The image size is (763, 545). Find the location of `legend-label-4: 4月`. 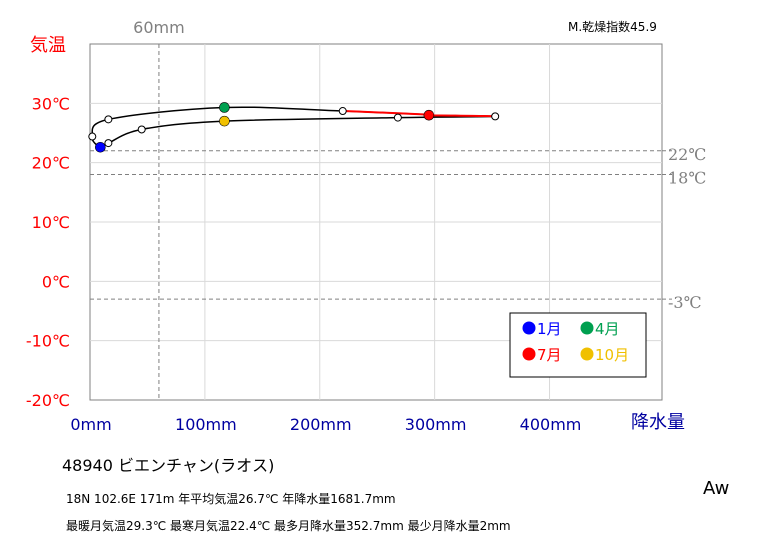

legend-label-4: 4月 is located at coordinates (607, 329).